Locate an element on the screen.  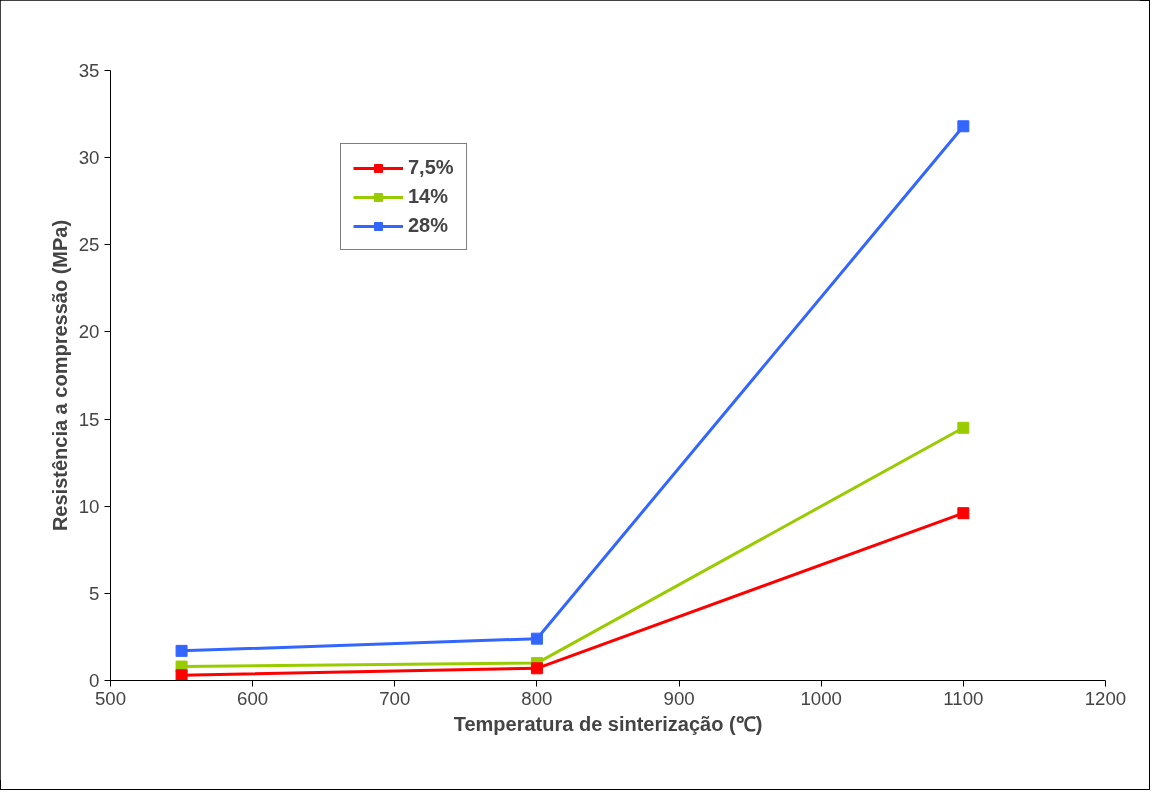
legend-label: 28% is located at coordinates (428, 225).